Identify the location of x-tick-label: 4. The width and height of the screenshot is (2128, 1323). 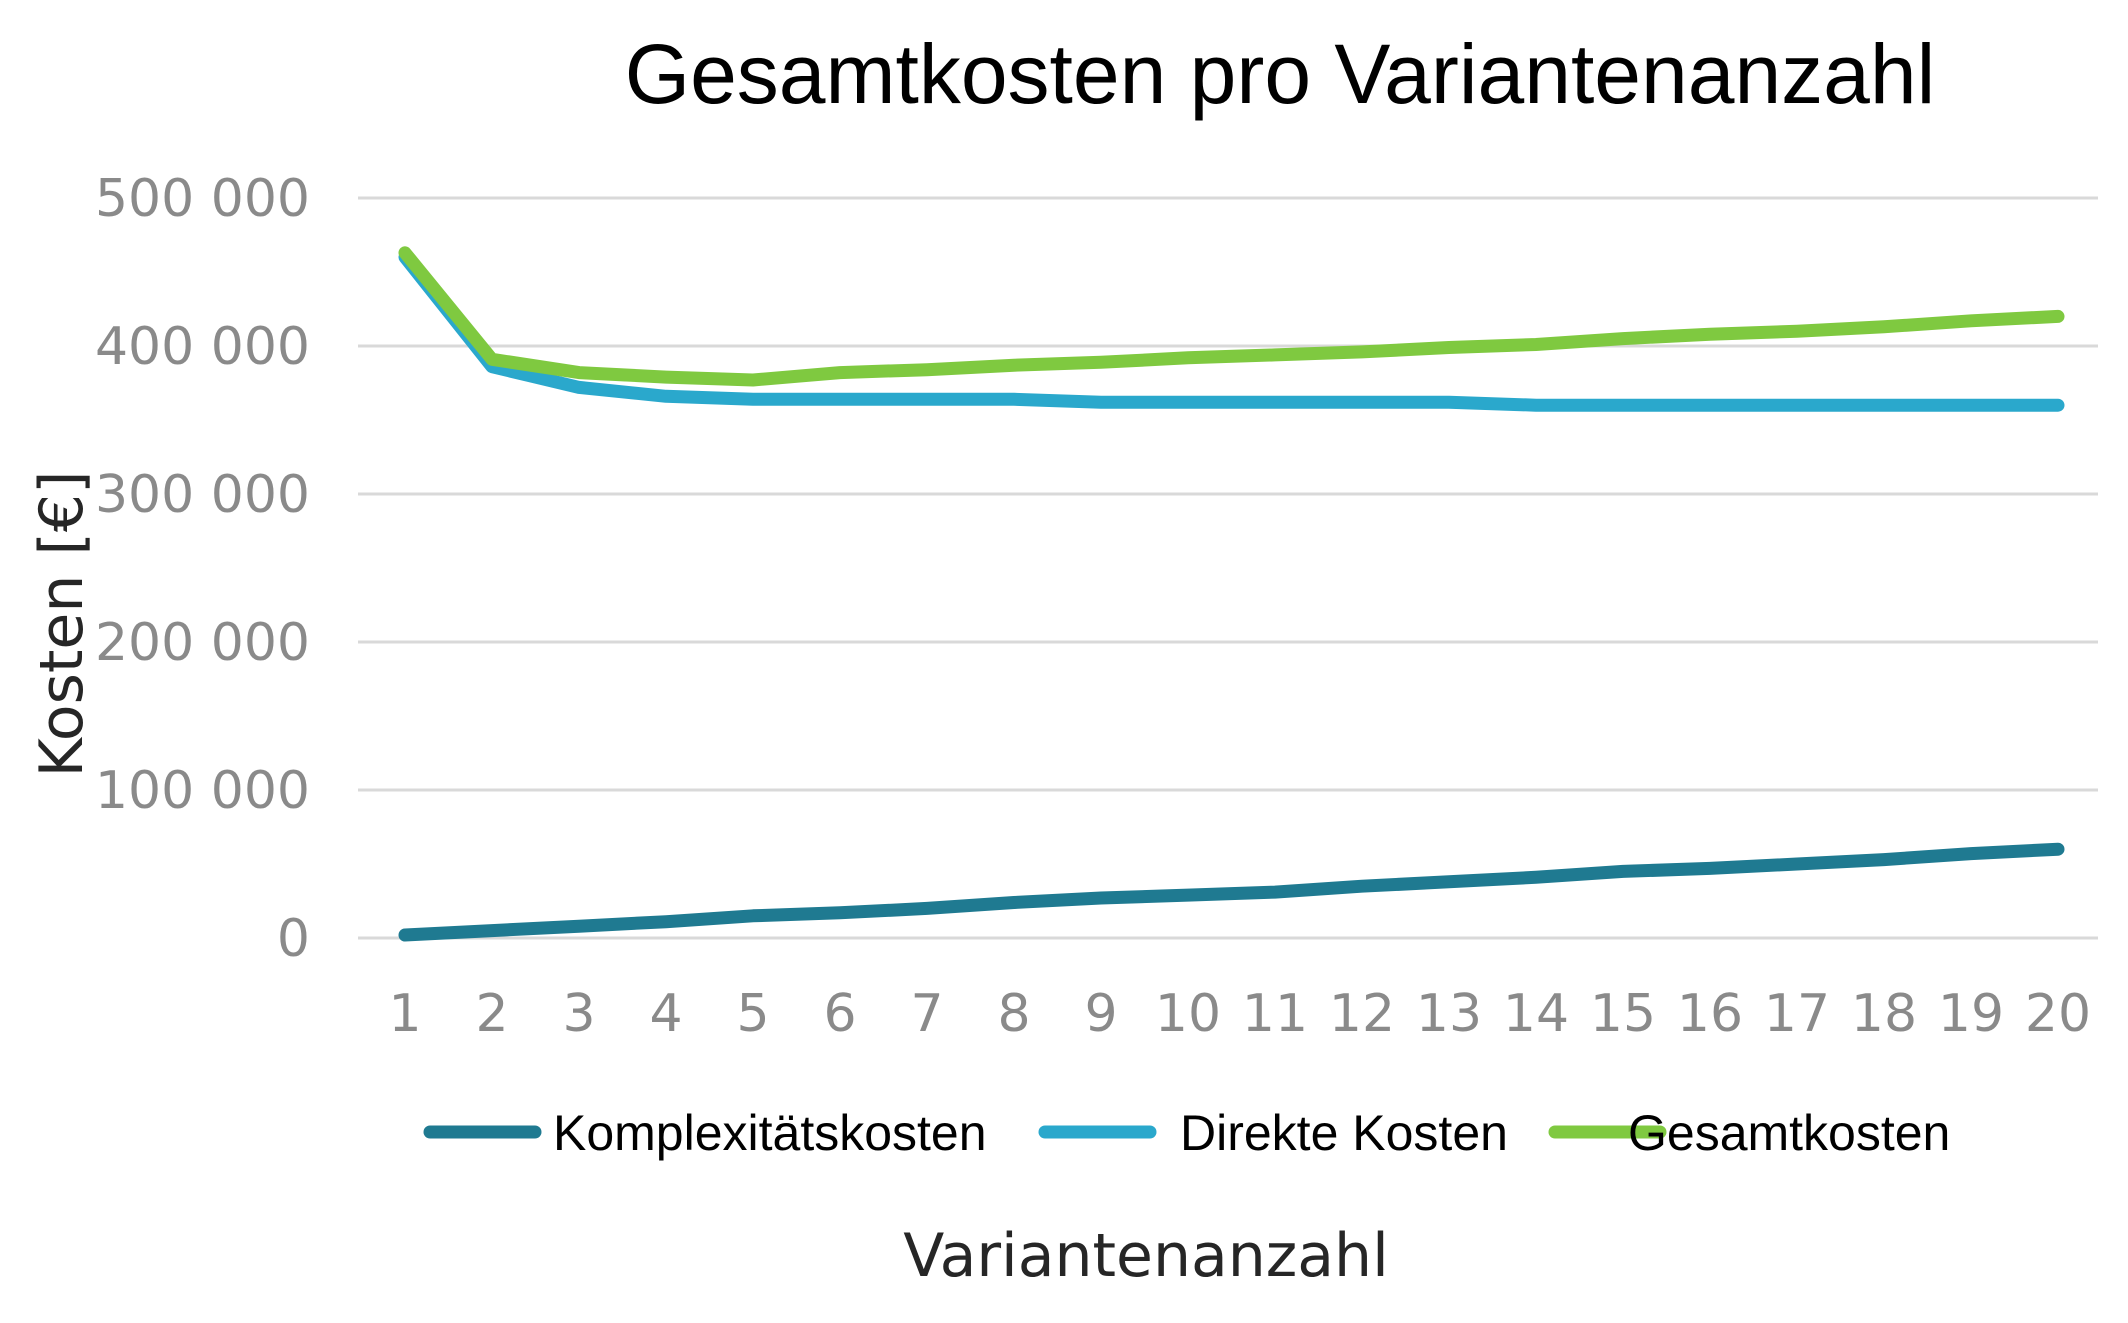
(665, 1014).